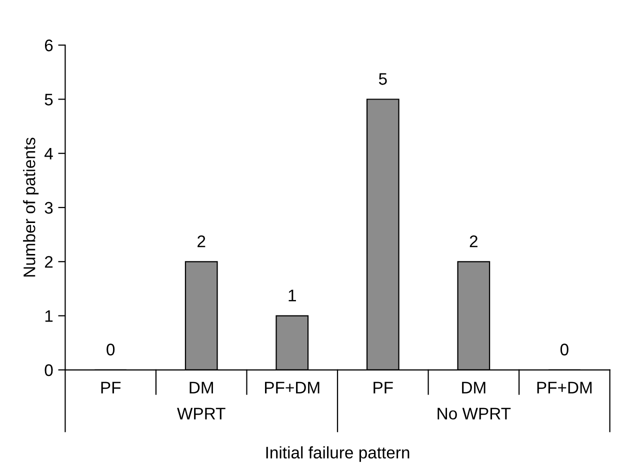  What do you see at coordinates (48, 46) in the screenshot?
I see `y-tick-label: 6` at bounding box center [48, 46].